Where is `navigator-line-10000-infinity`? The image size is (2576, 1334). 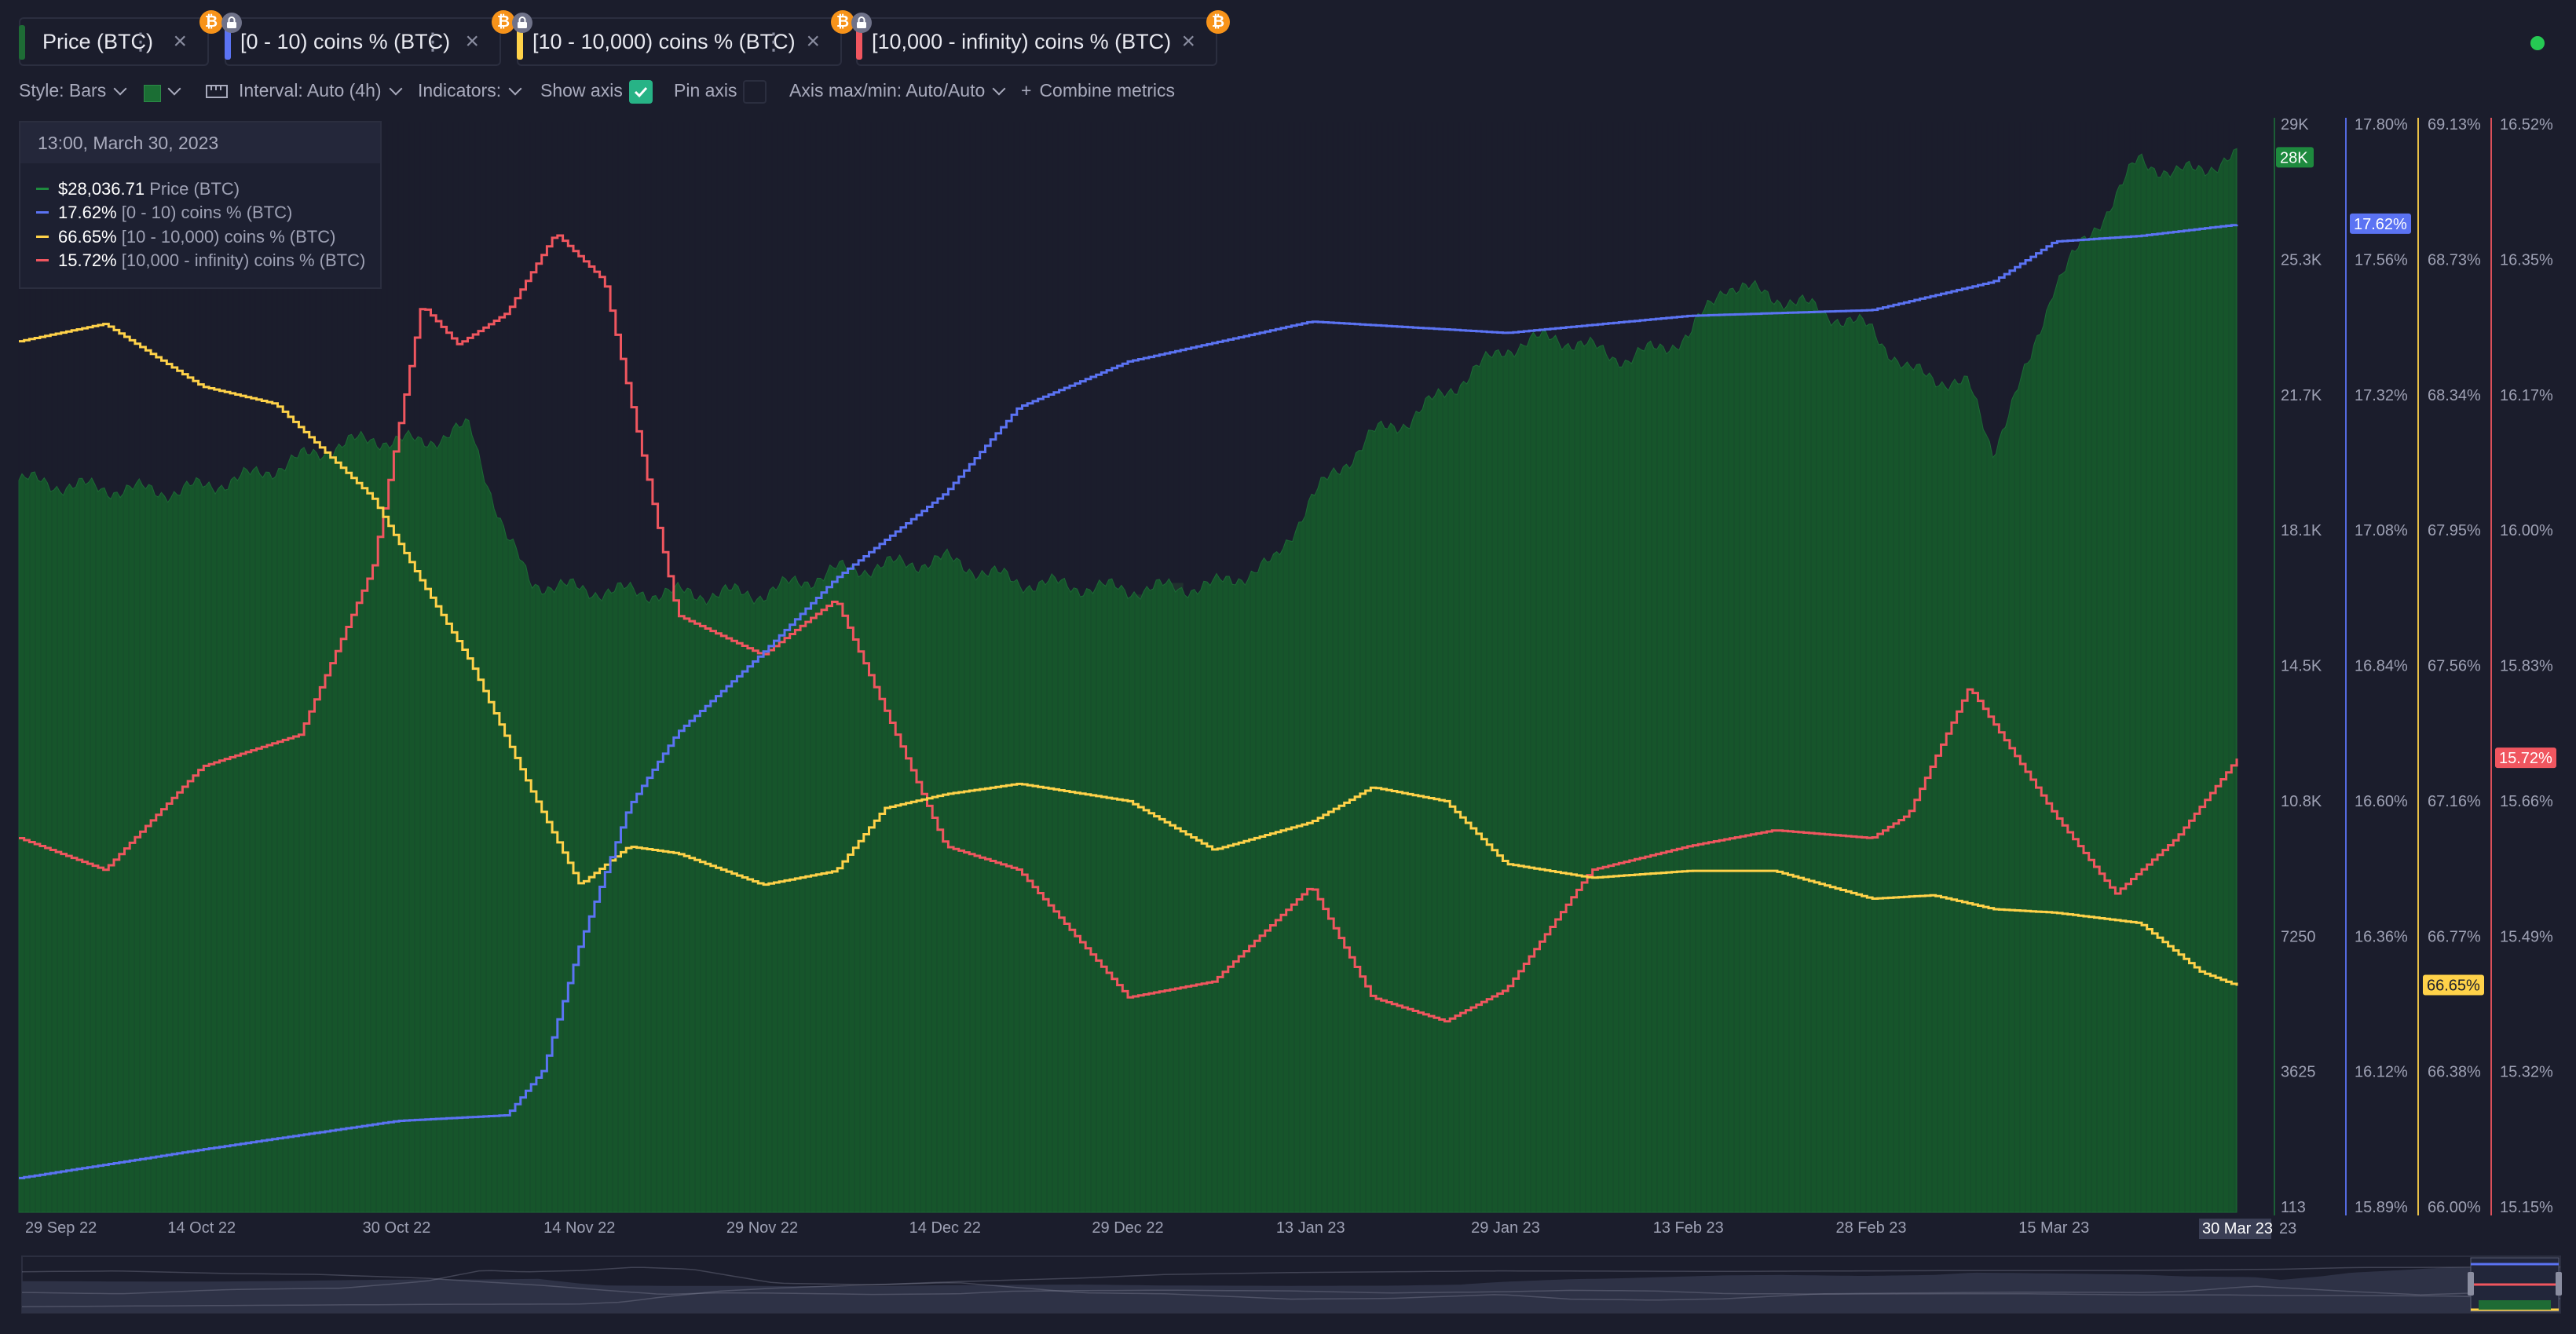
navigator-line-10000-infinity is located at coordinates (1291, 1283).